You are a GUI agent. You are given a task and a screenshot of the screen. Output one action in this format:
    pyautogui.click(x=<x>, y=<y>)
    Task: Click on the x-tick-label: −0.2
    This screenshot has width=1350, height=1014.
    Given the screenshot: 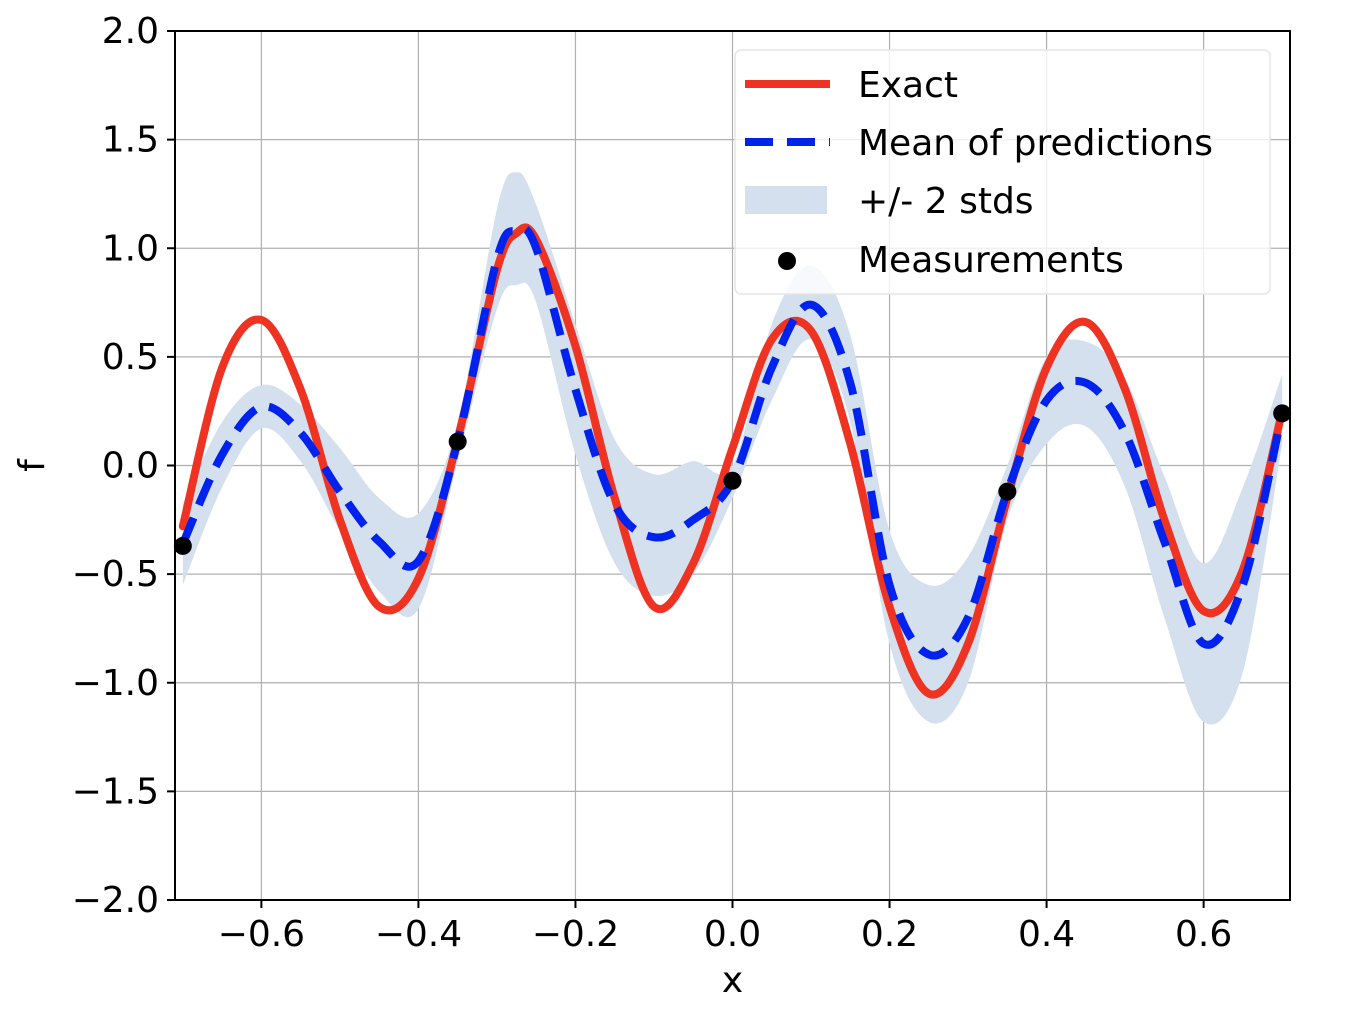 What is the action you would take?
    pyautogui.click(x=575, y=934)
    